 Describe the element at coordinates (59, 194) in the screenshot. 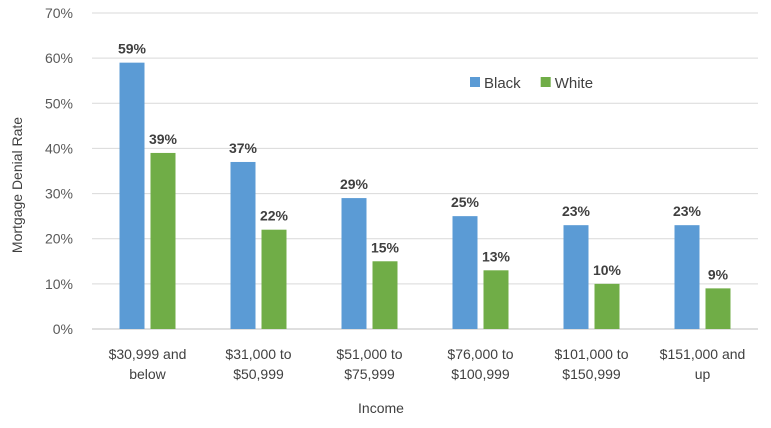

I see `y-tick-label: 30%` at that location.